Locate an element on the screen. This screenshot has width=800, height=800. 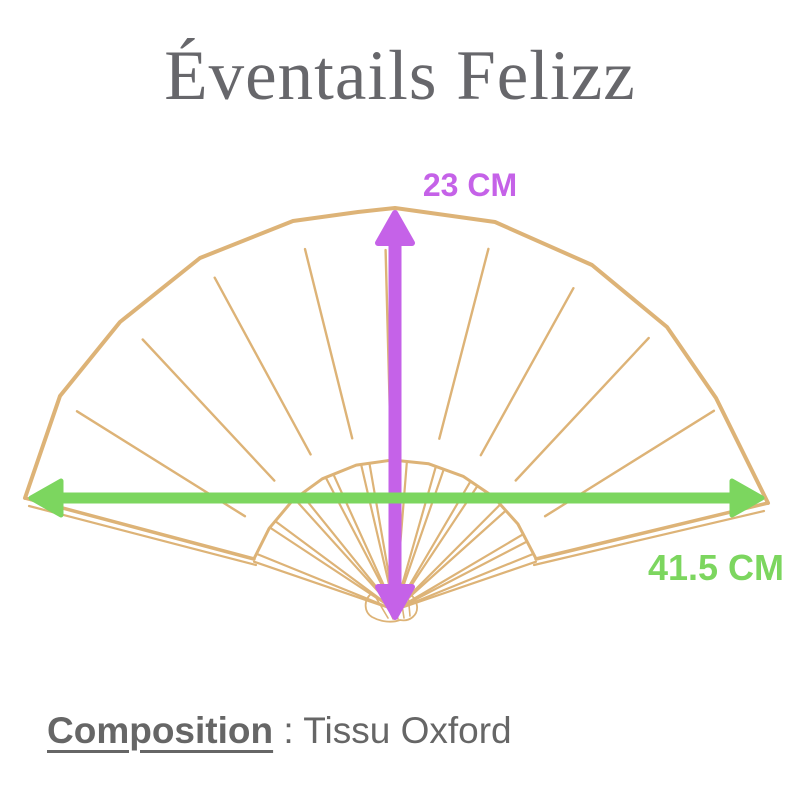
composition-value: Tissu Oxford is located at coordinates (407, 730).